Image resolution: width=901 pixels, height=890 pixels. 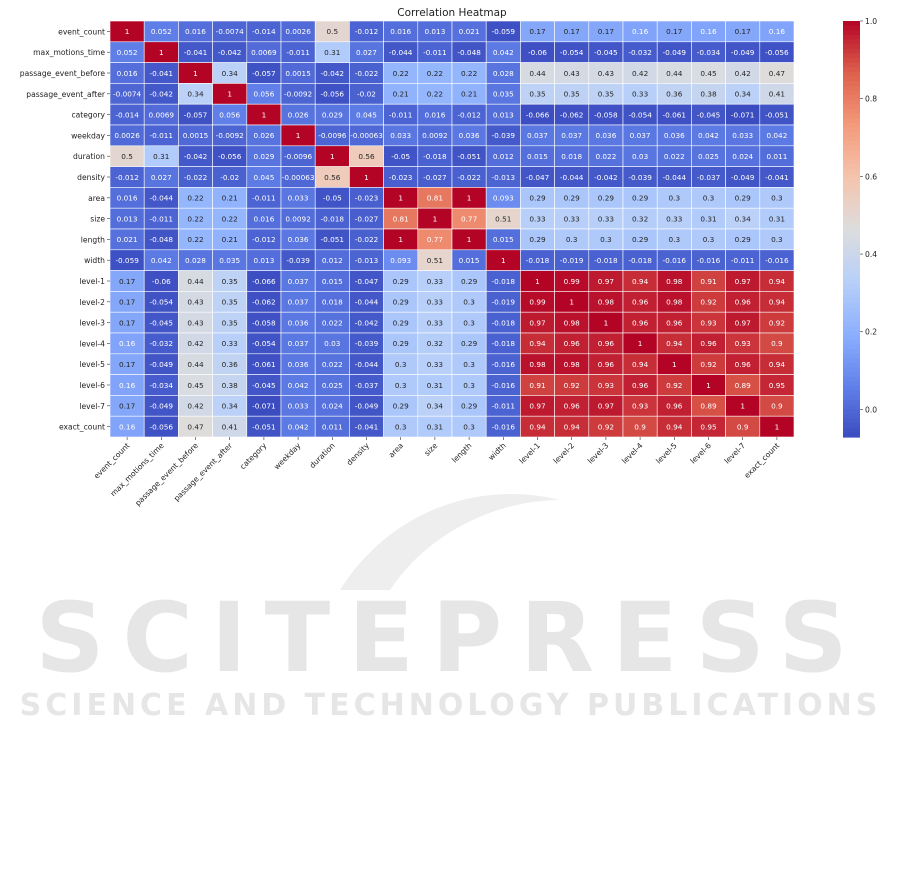 I want to click on cell-value-label: -0.0074, so click(x=230, y=31).